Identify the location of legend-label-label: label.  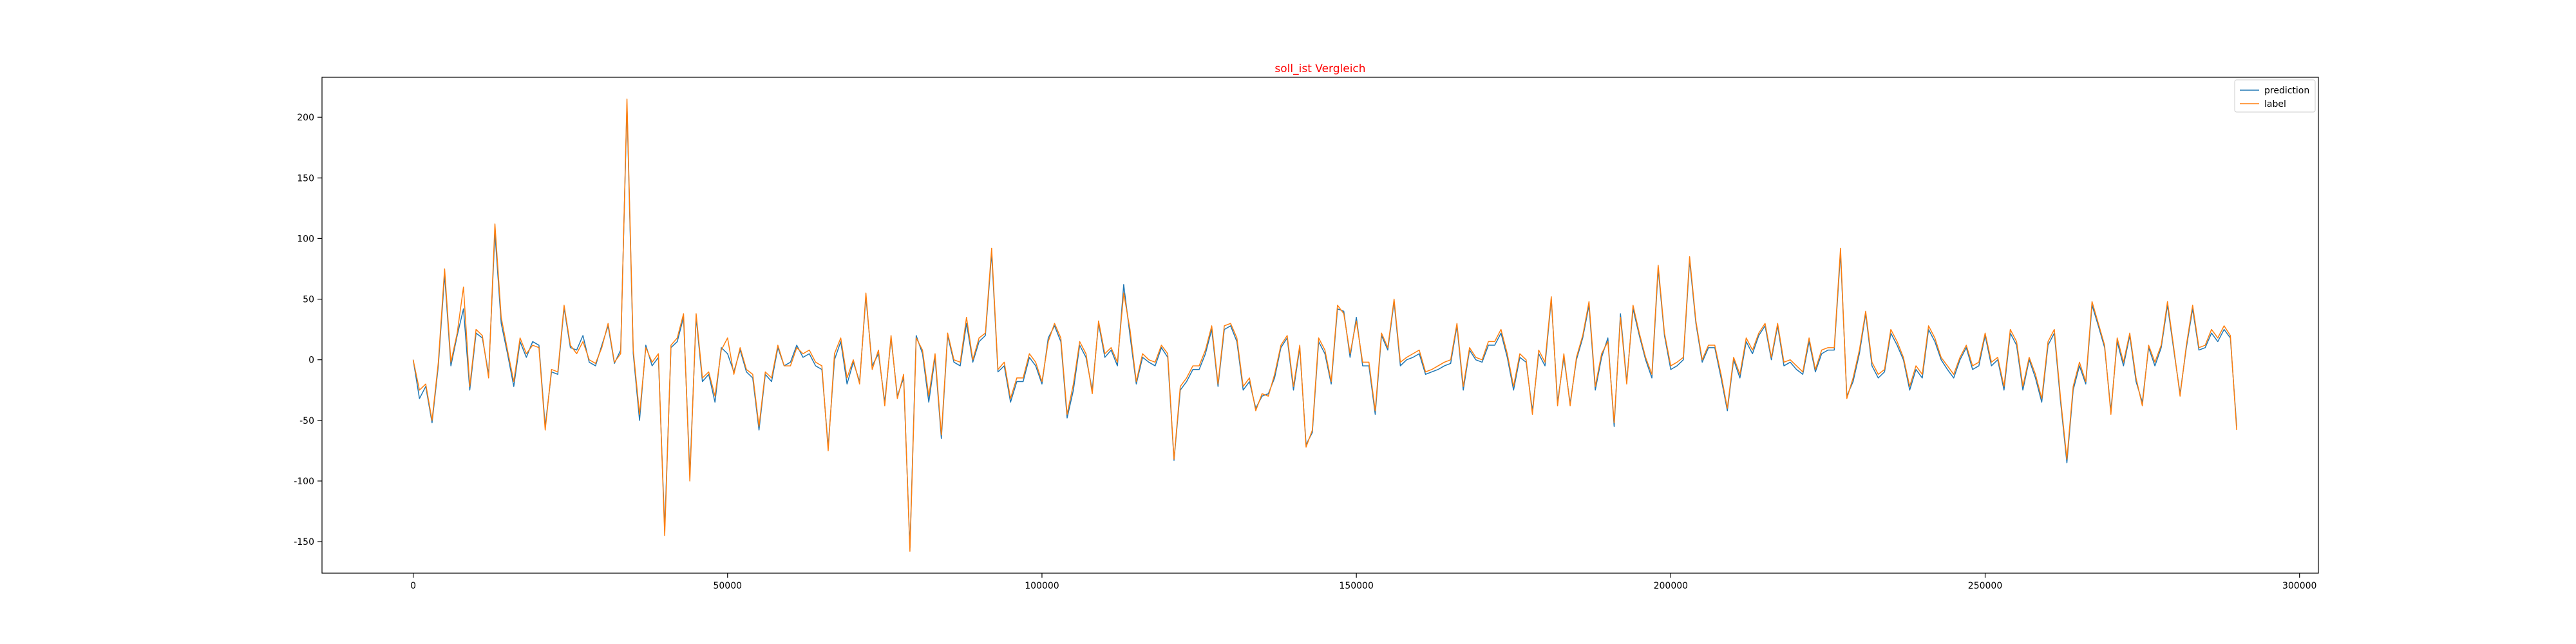
(2275, 104).